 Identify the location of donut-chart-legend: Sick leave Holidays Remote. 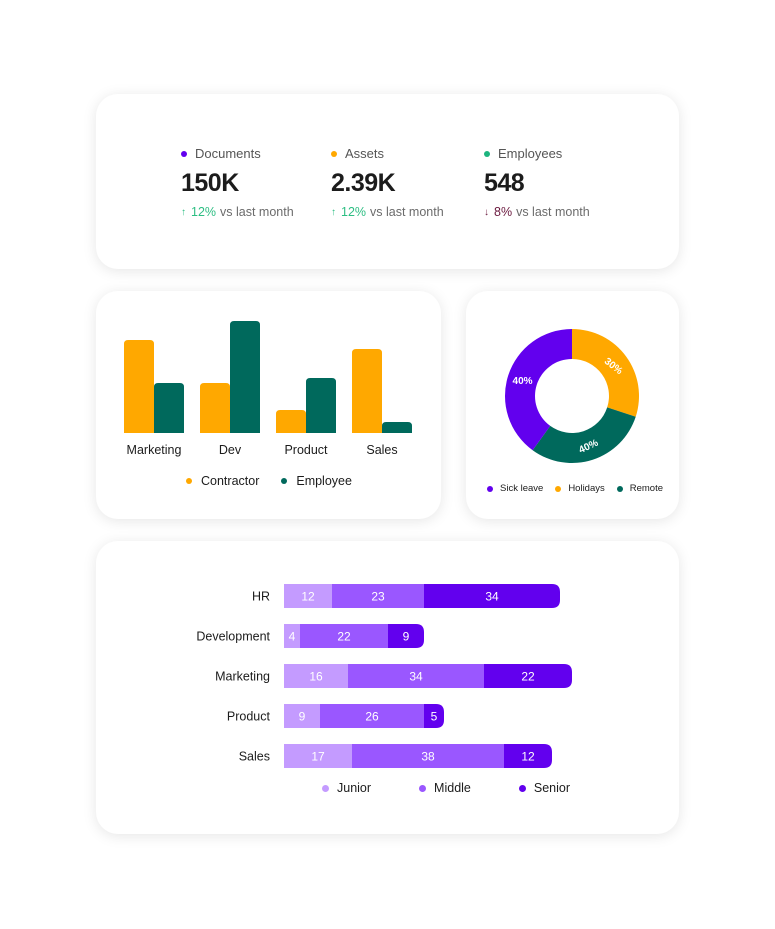
(575, 488).